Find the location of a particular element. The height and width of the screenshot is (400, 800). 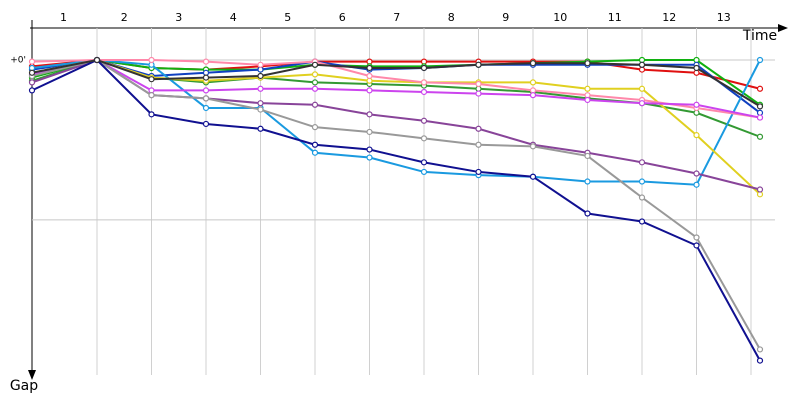

x-tick-label: 6 is located at coordinates (342, 17).